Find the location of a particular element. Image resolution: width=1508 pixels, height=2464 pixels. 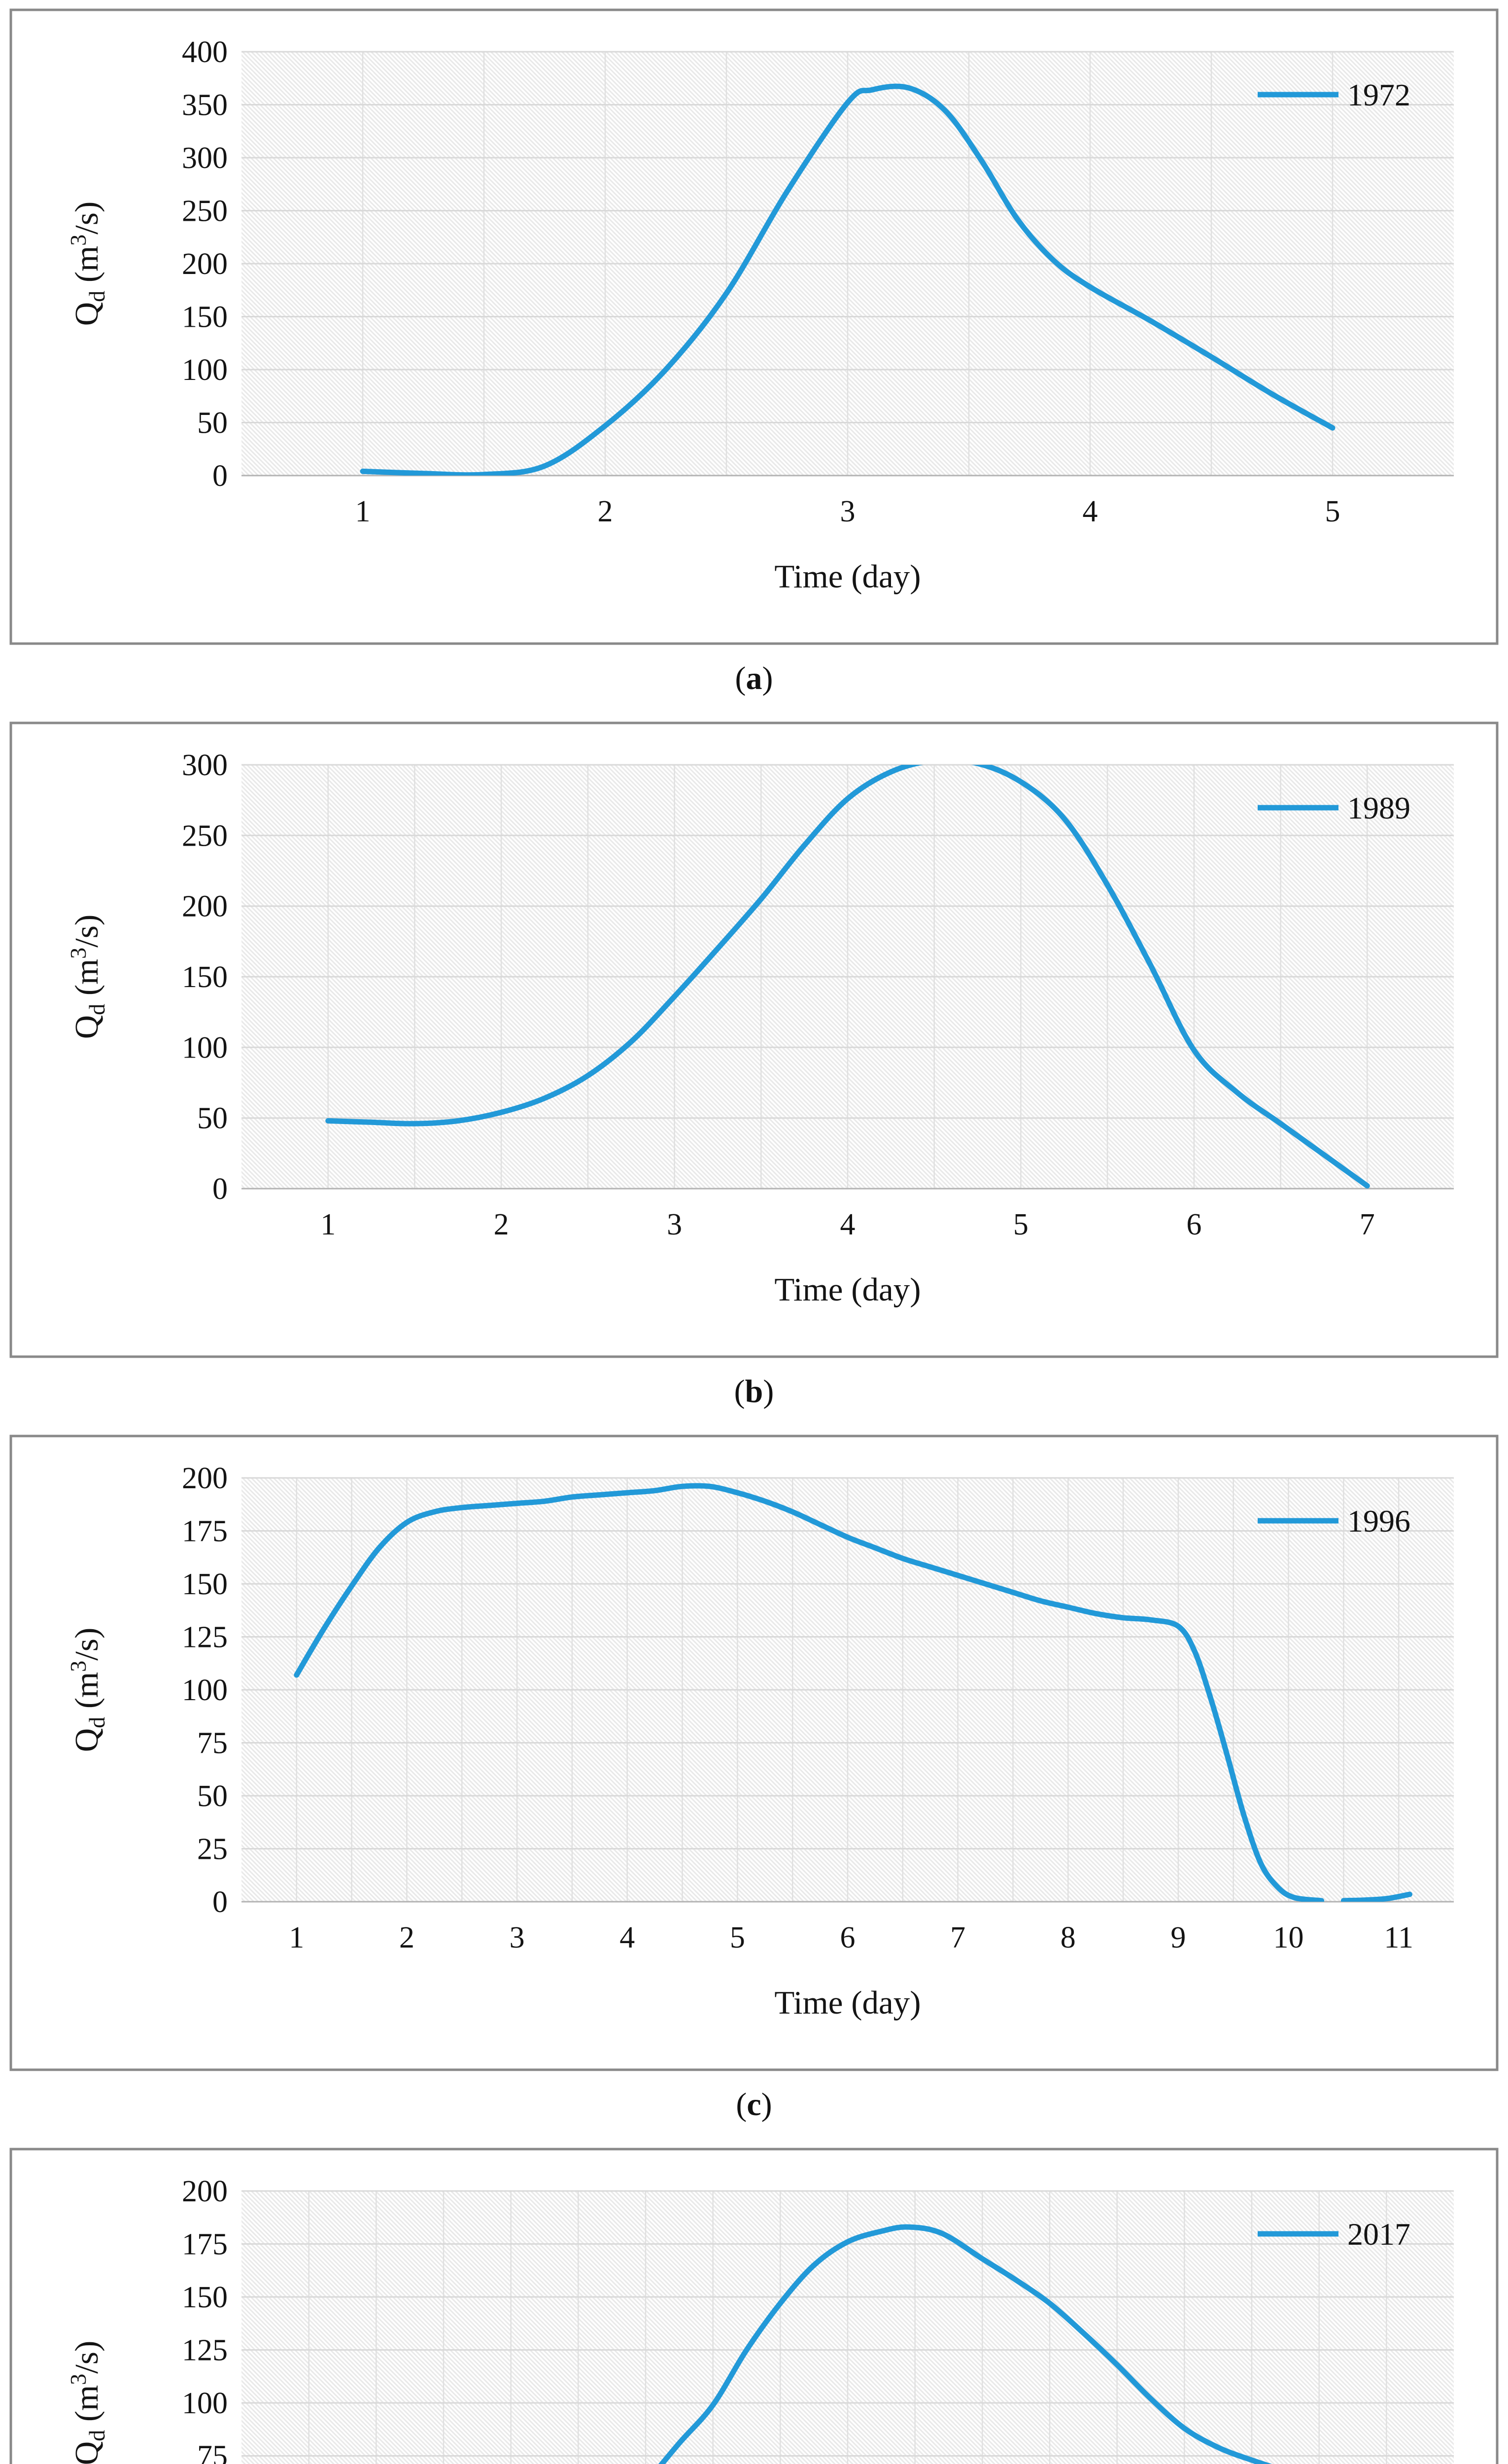

caption-c-open: ( is located at coordinates (741, 2104).